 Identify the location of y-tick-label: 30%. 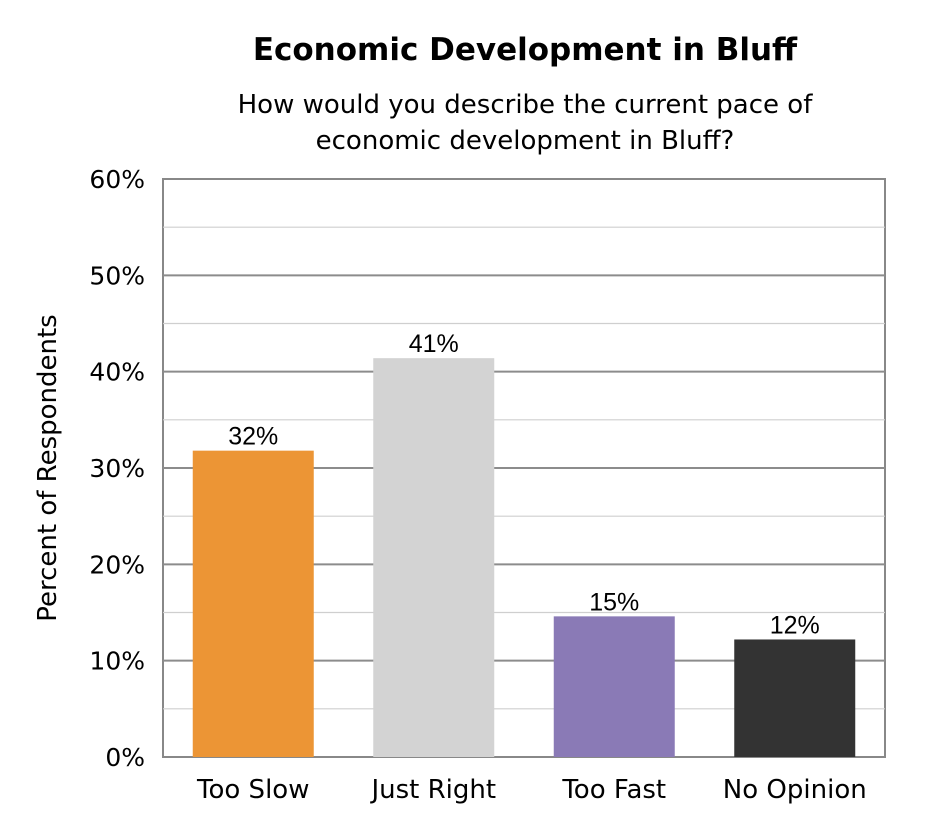
(117, 468).